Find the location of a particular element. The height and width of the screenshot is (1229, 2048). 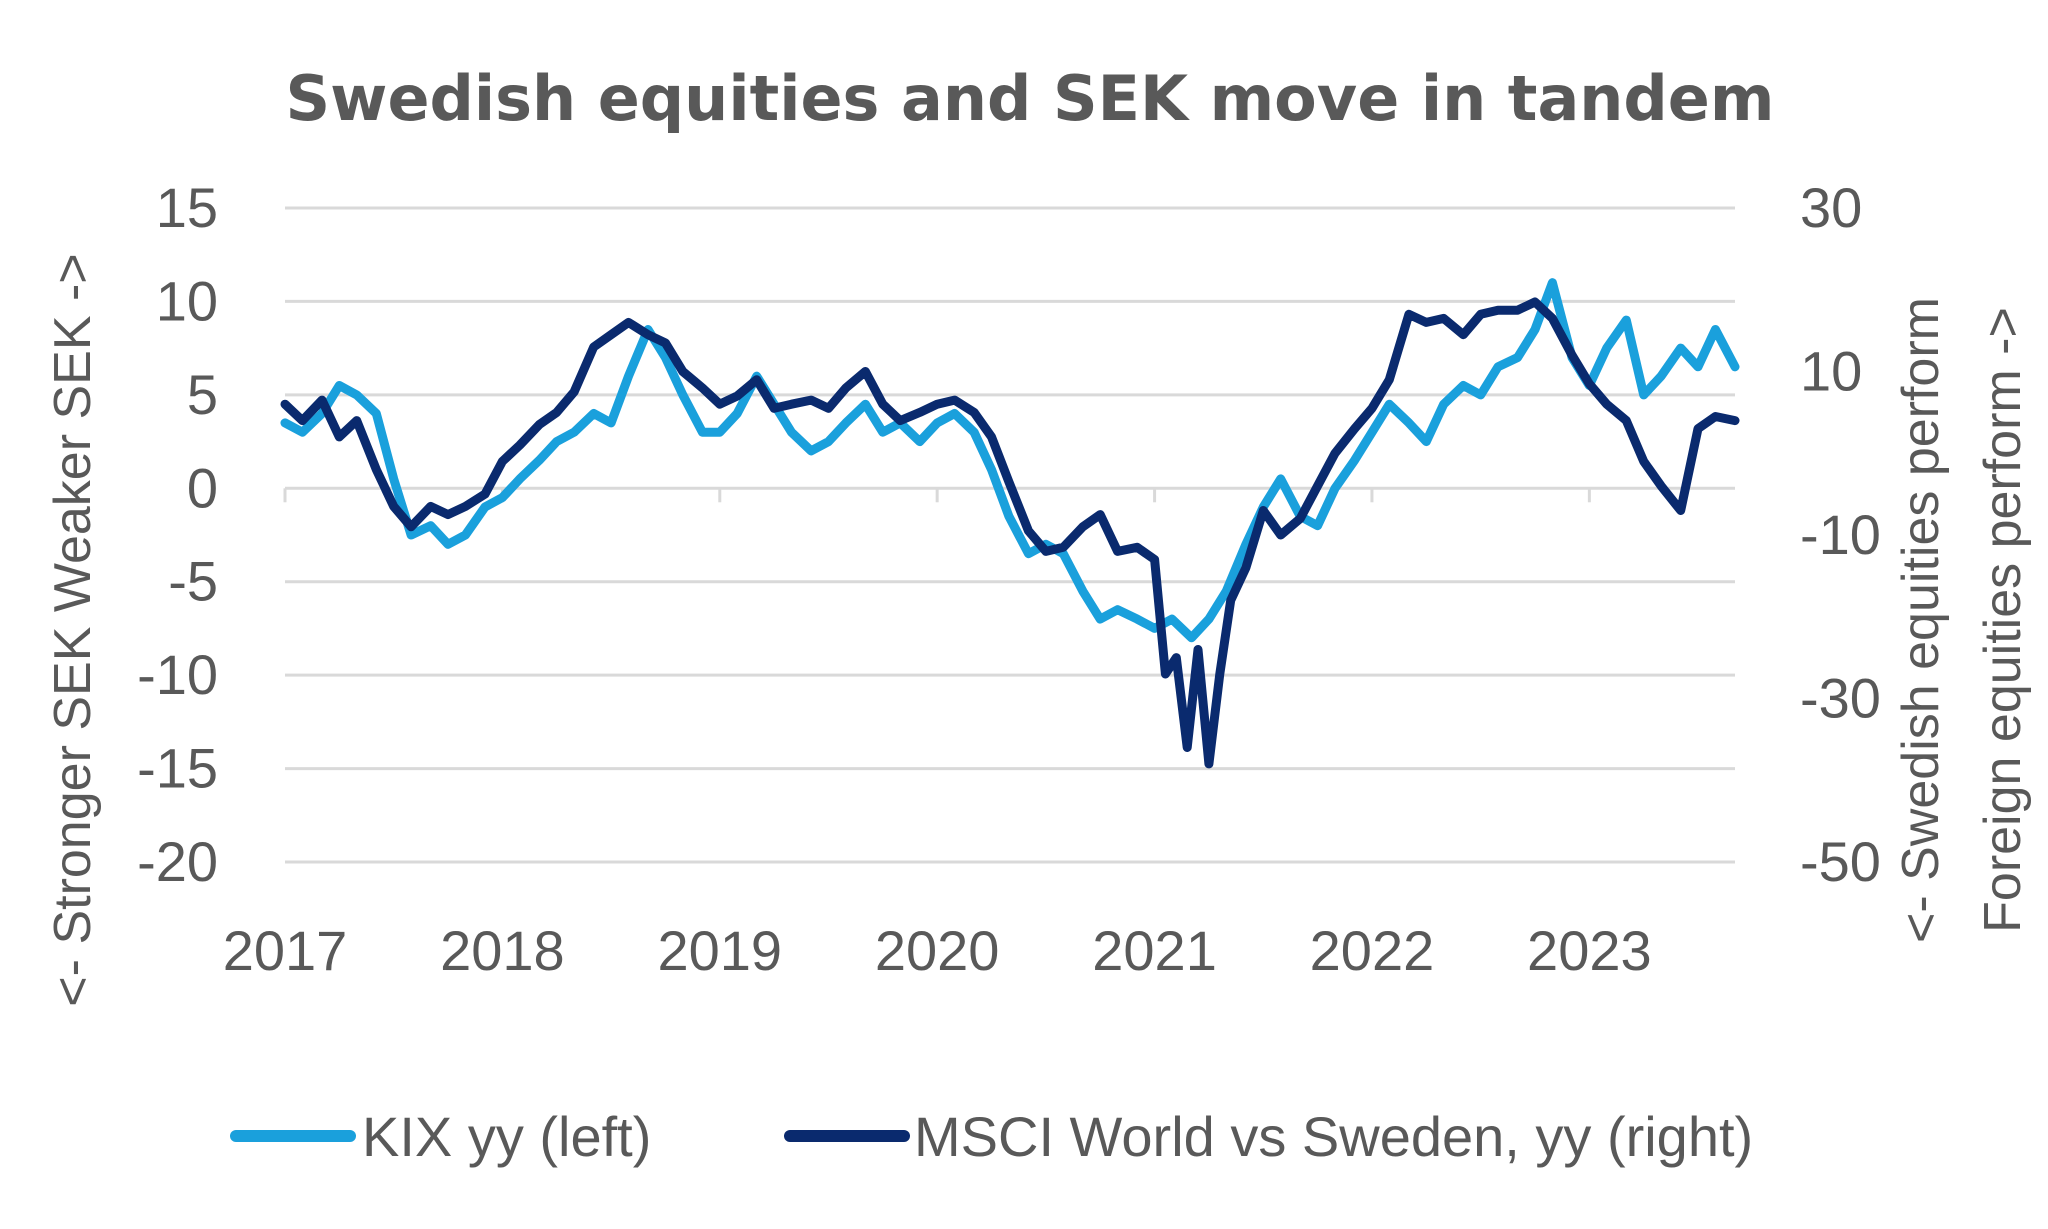

left-tick-label: -20 is located at coordinates (177, 861).